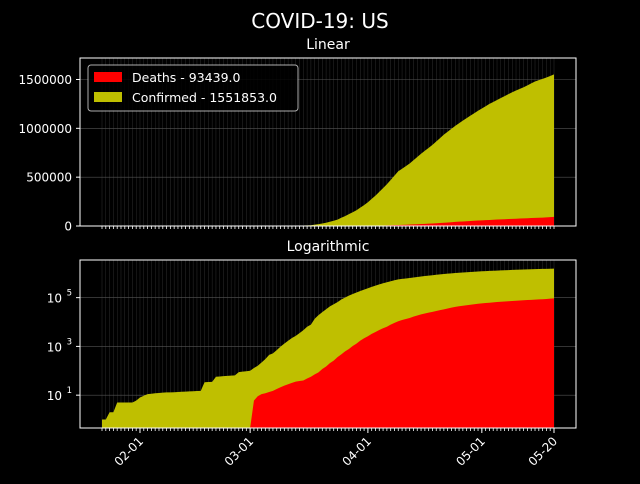 This screenshot has height=484, width=640. I want to click on linear-ytick-label: 0, so click(68, 227).